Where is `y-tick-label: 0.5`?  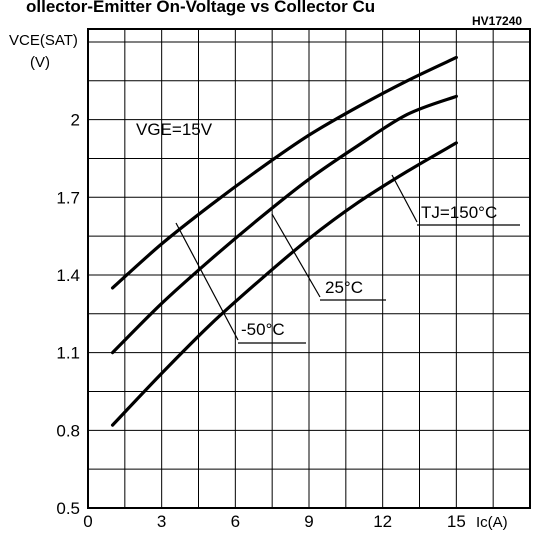 y-tick-label: 0.5 is located at coordinates (68, 508).